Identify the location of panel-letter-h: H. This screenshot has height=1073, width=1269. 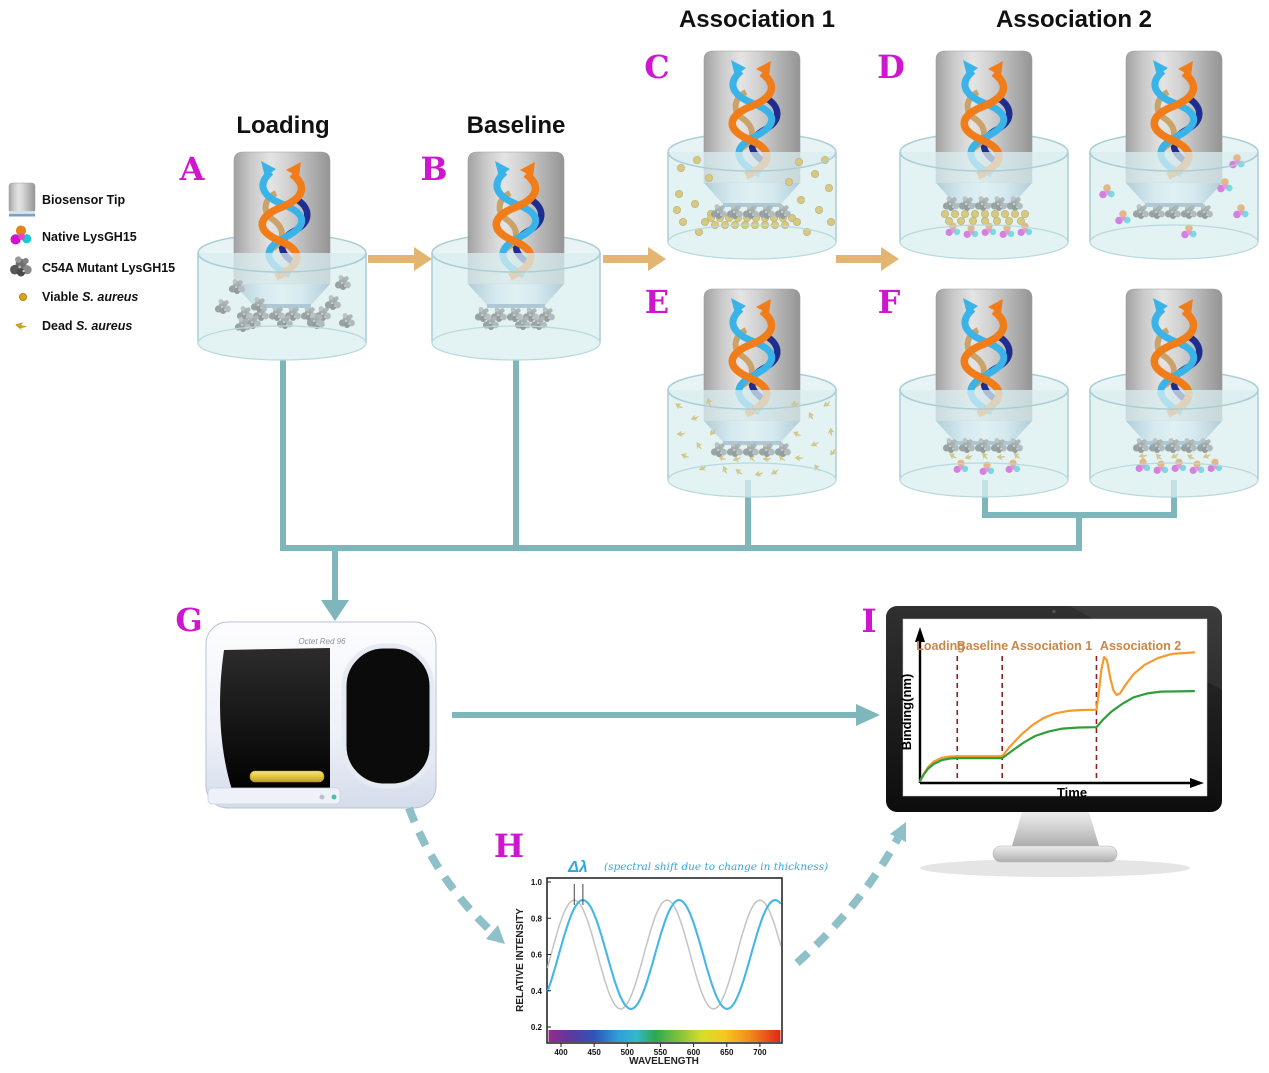
(509, 846).